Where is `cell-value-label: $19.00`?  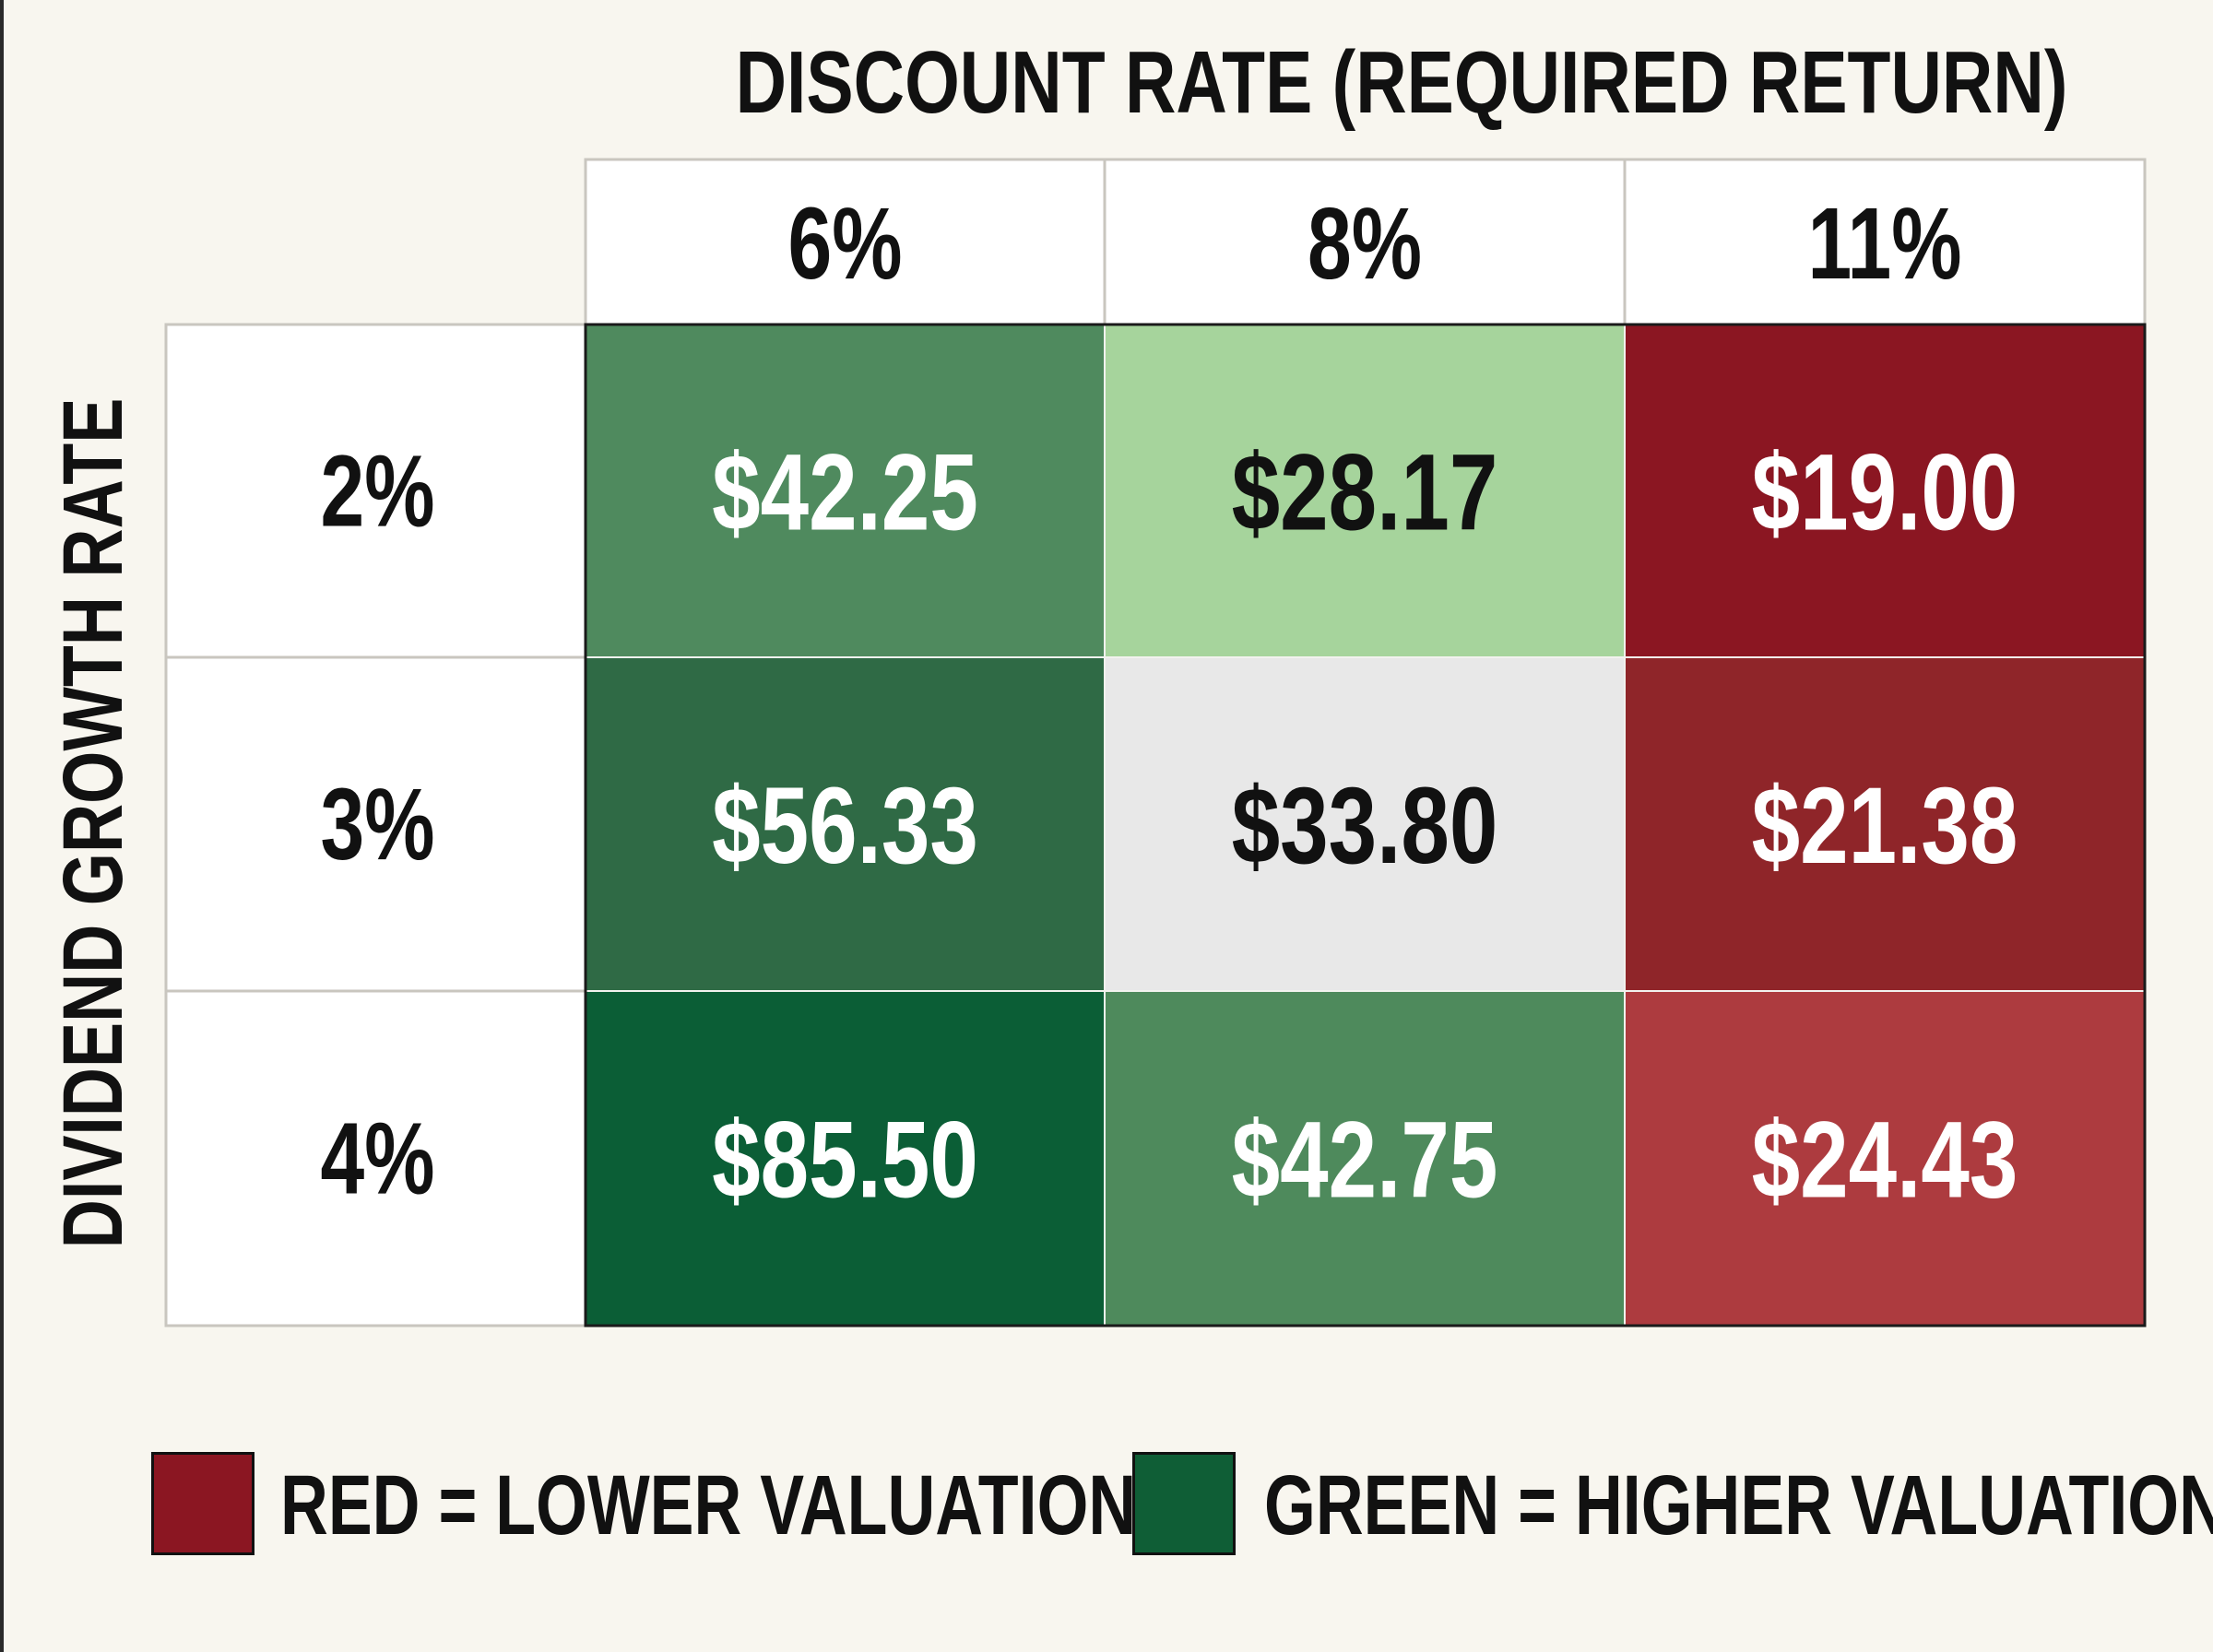 cell-value-label: $19.00 is located at coordinates (1885, 492).